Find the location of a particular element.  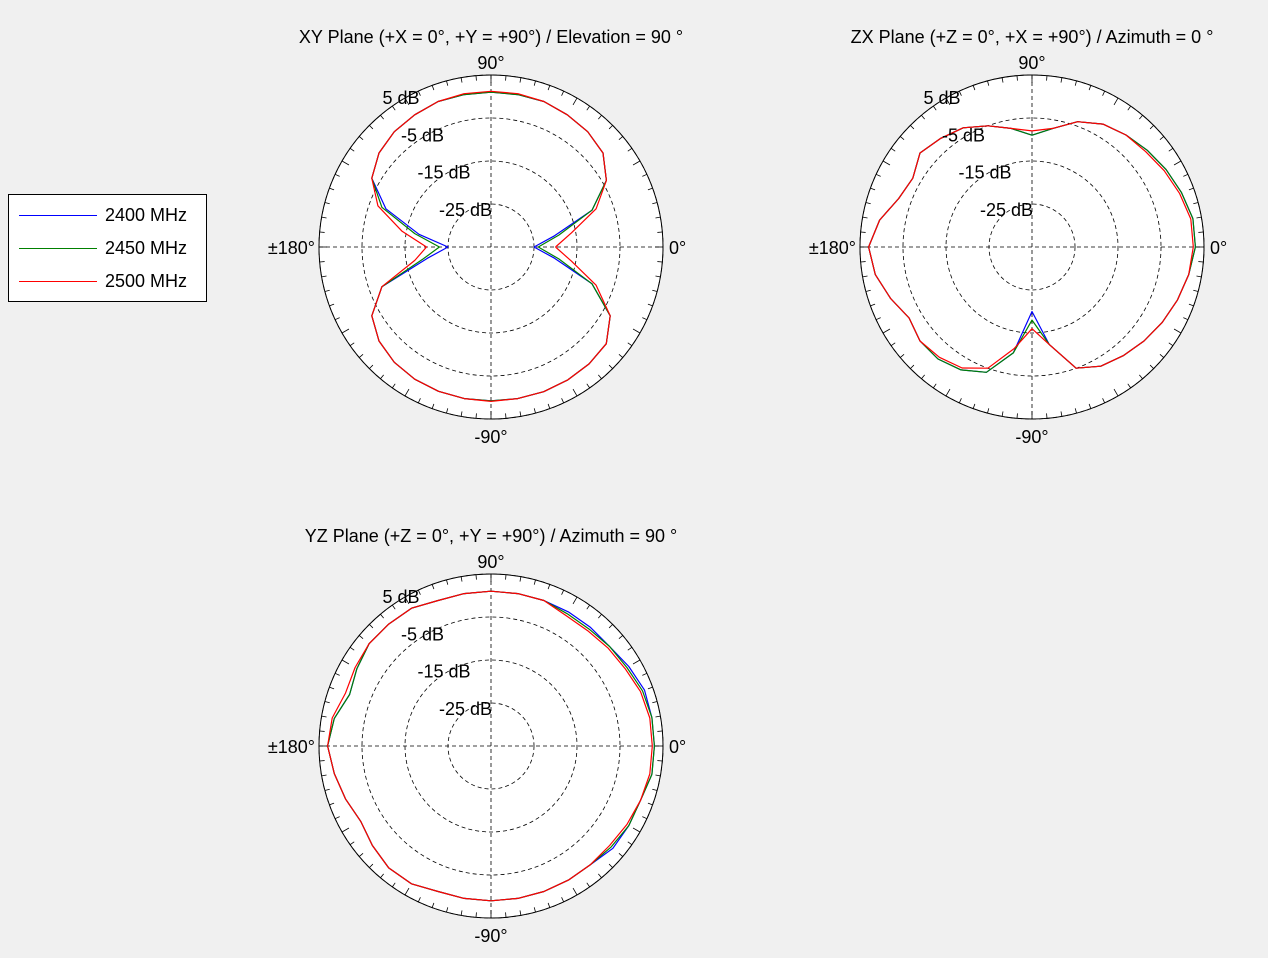

legend: 2400 MHz 2450 MHz 2500 MHz is located at coordinates (107, 248).